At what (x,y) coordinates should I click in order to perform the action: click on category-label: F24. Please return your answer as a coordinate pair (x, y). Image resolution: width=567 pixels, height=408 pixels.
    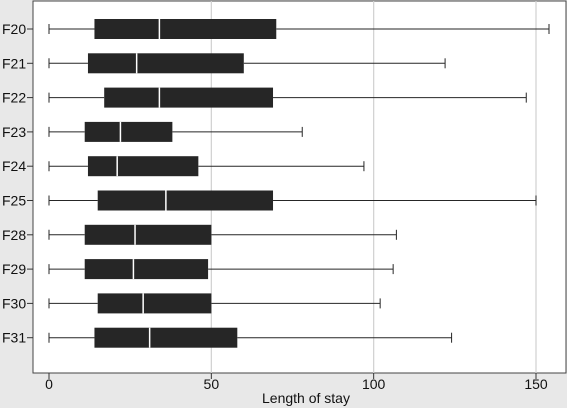
    Looking at the image, I should click on (14, 166).